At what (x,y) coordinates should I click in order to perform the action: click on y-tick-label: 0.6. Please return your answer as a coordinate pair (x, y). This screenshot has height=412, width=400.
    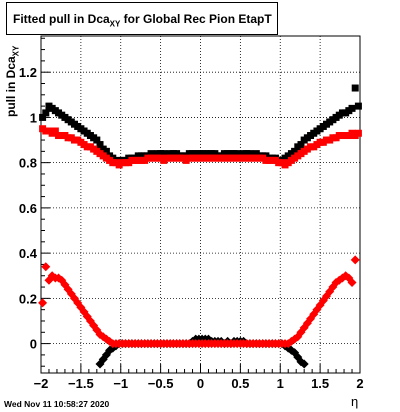
    Looking at the image, I should click on (28, 208).